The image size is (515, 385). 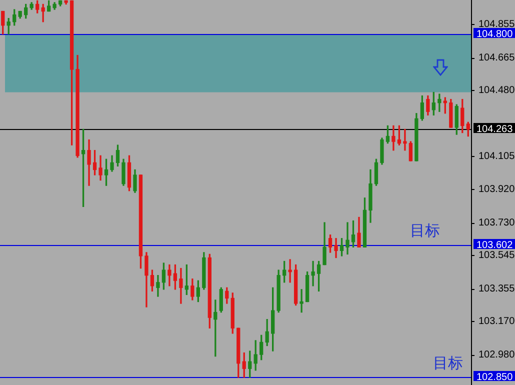 What do you see at coordinates (495, 34) in the screenshot?
I see `ref-line-label: 104.800` at bounding box center [495, 34].